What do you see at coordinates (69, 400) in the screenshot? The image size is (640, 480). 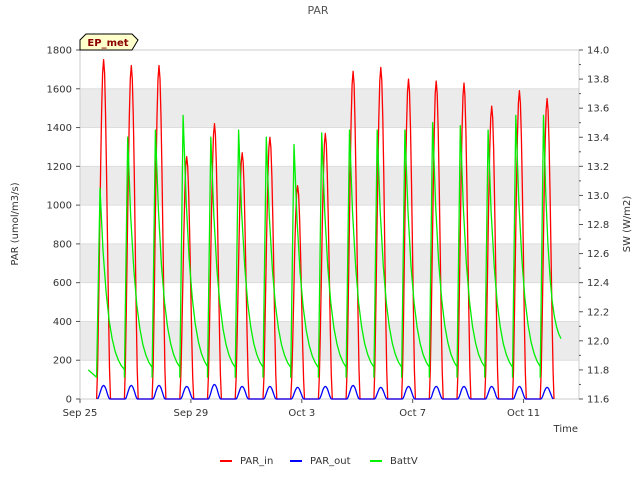 I see `y-tick-label: 0` at bounding box center [69, 400].